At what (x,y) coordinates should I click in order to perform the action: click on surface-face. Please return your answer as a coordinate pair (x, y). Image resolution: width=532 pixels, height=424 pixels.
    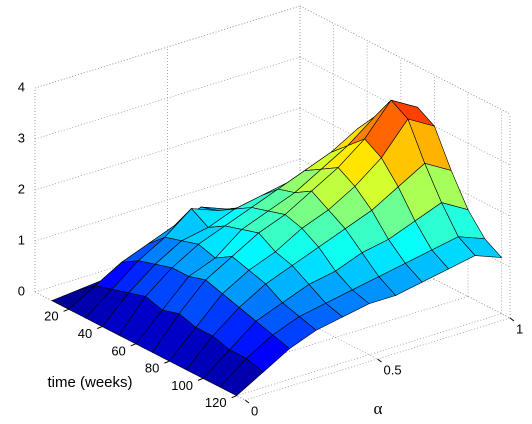
    Looking at the image, I should click on (241, 377).